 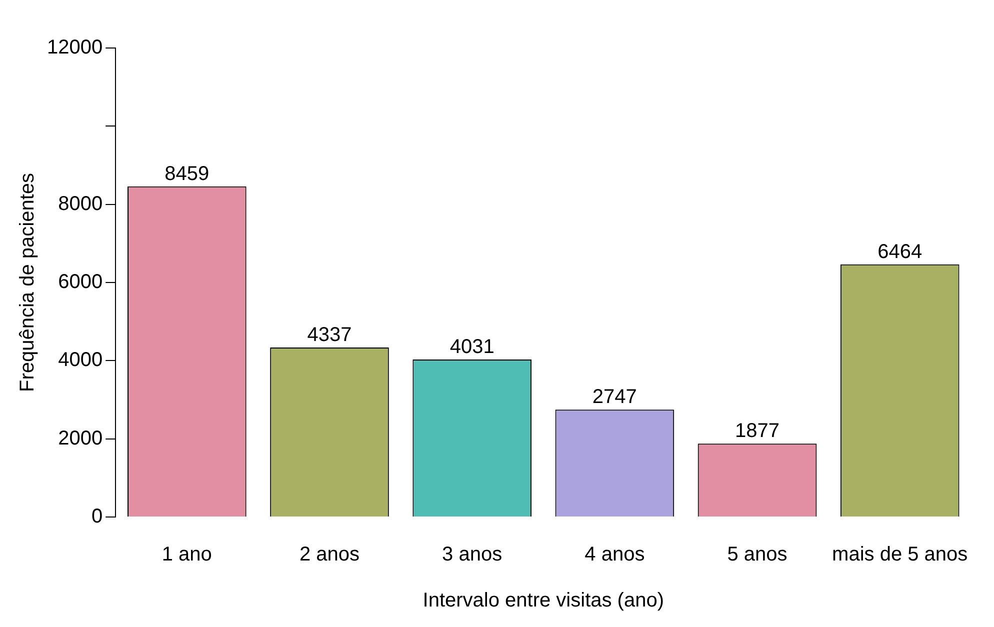 What do you see at coordinates (543, 601) in the screenshot?
I see `x-axis-title: Intervalo entre visitas (ano)` at bounding box center [543, 601].